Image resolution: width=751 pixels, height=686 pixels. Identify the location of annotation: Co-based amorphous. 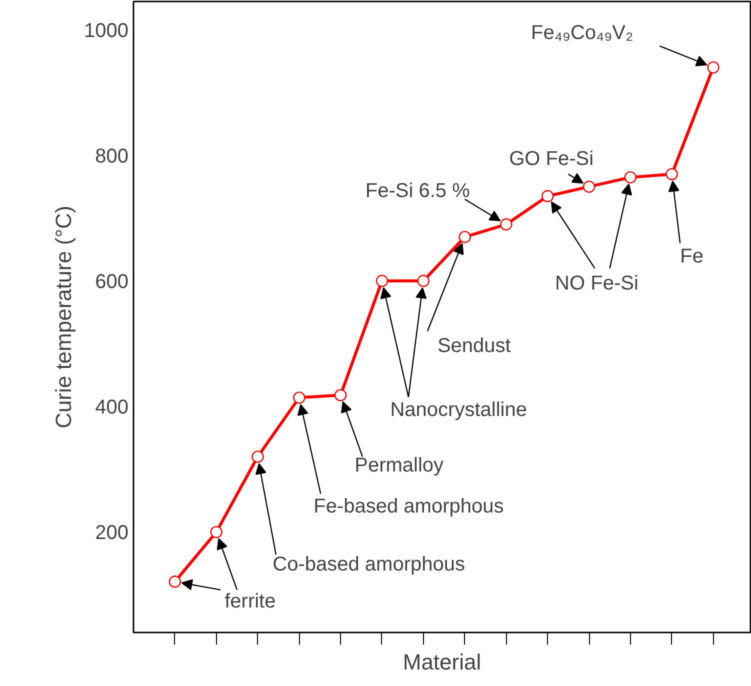
(368, 565).